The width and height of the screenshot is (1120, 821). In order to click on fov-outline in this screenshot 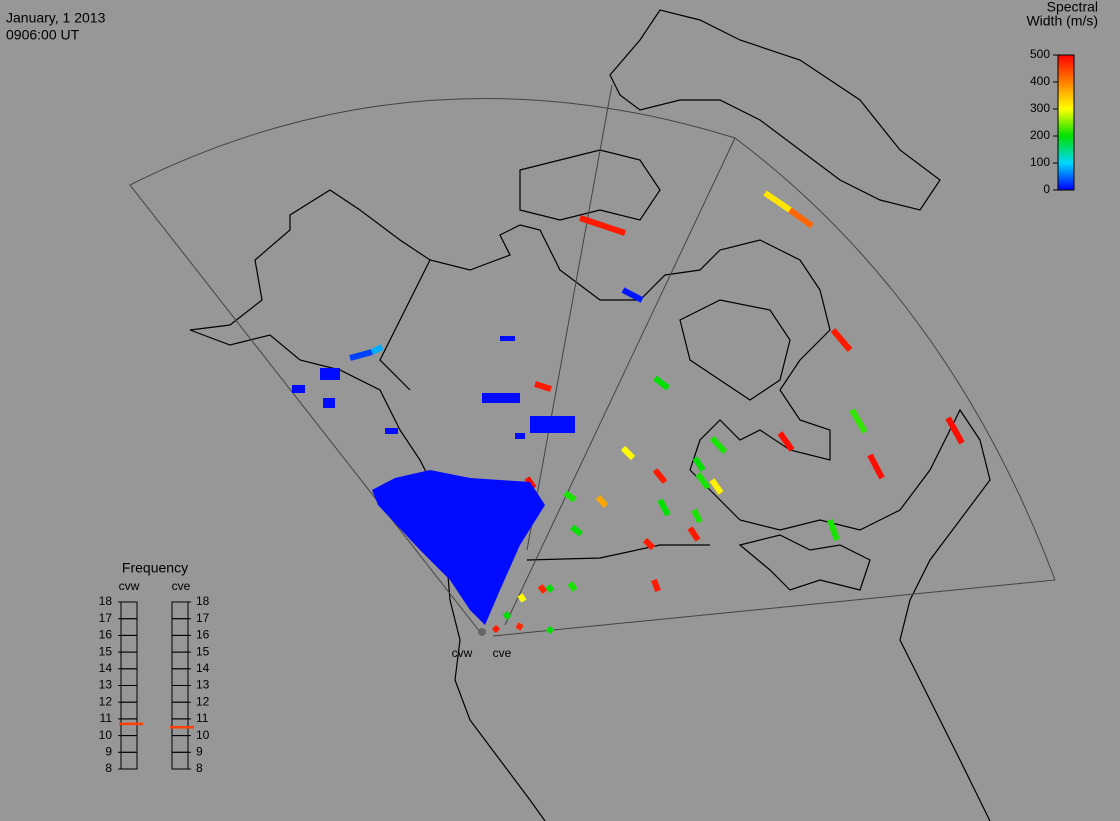, I will do `click(569, 317)`.